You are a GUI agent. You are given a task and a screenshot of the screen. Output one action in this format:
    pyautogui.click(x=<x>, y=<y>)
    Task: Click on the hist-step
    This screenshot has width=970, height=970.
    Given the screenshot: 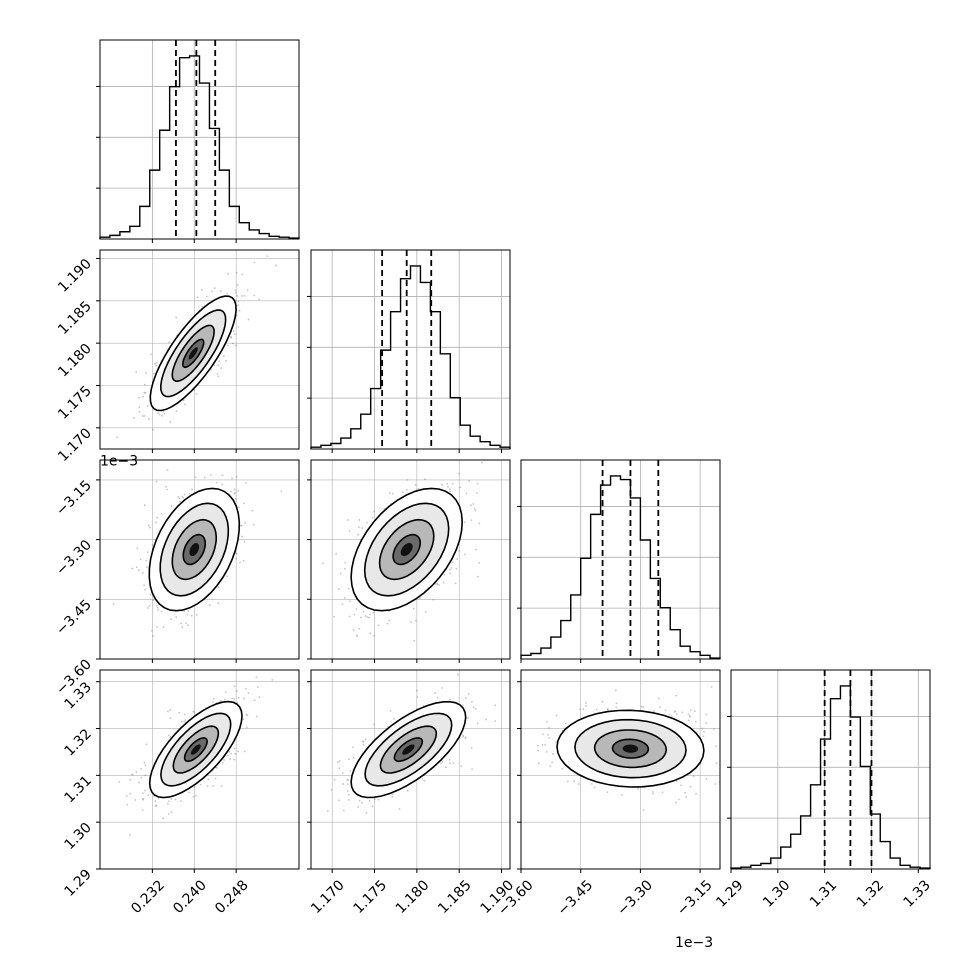 What is the action you would take?
    pyautogui.click(x=199, y=147)
    